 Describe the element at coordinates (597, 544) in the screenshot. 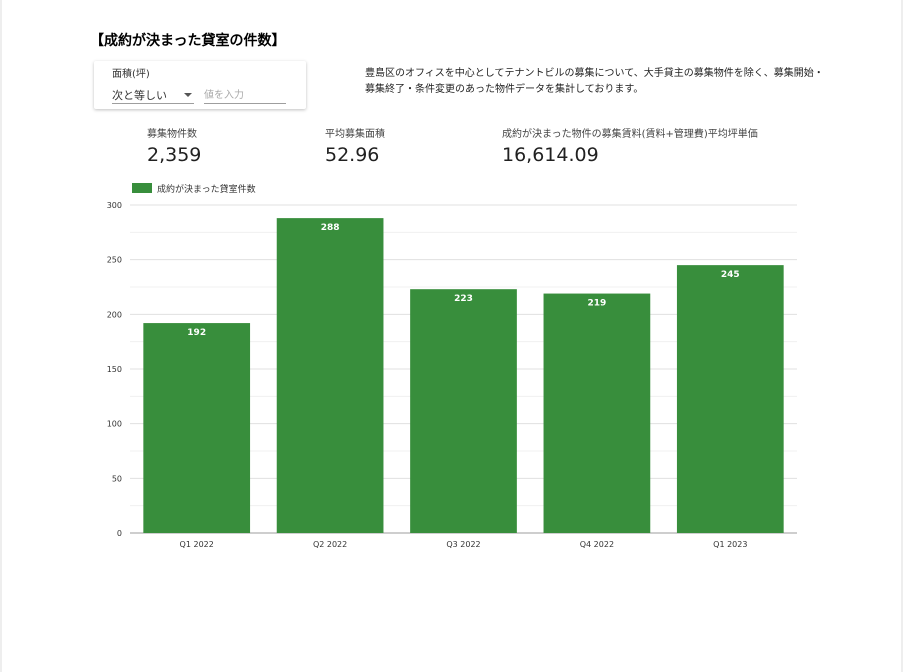

I see `x-tick-label: Q4 2022` at that location.